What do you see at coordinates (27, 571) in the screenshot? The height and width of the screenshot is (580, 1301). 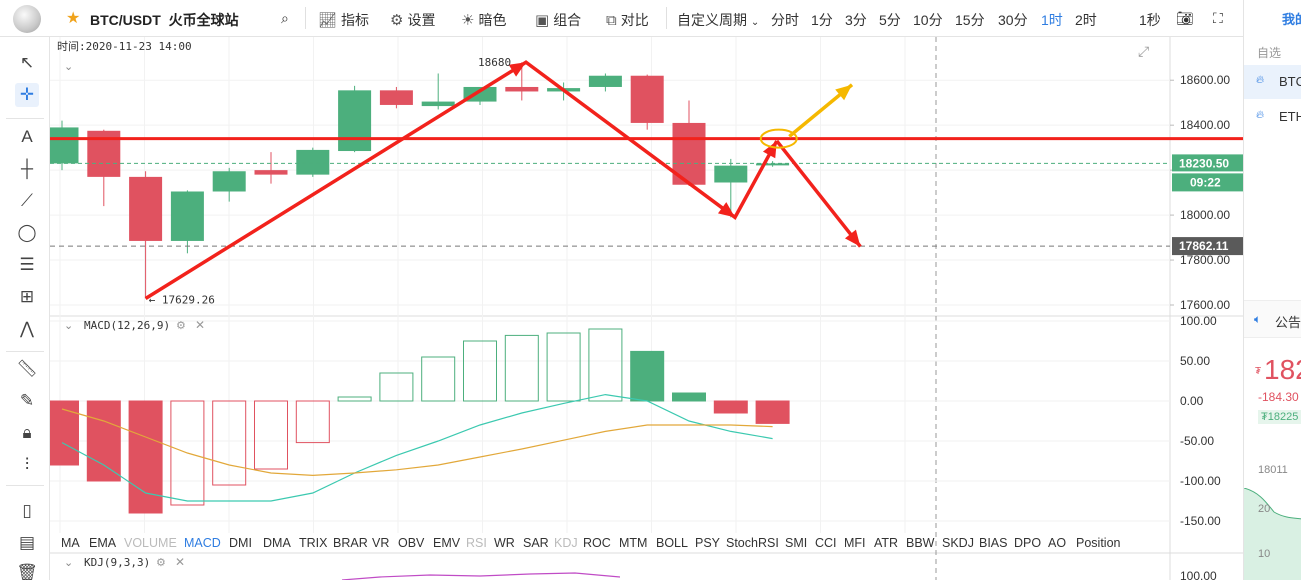 I see `trash-icon: 🗑︎` at bounding box center [27, 571].